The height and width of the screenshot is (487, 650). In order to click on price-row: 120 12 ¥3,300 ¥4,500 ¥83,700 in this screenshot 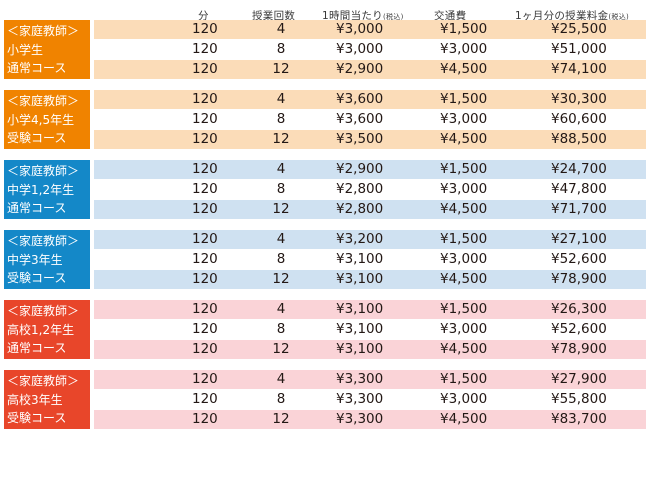, I will do `click(370, 419)`.